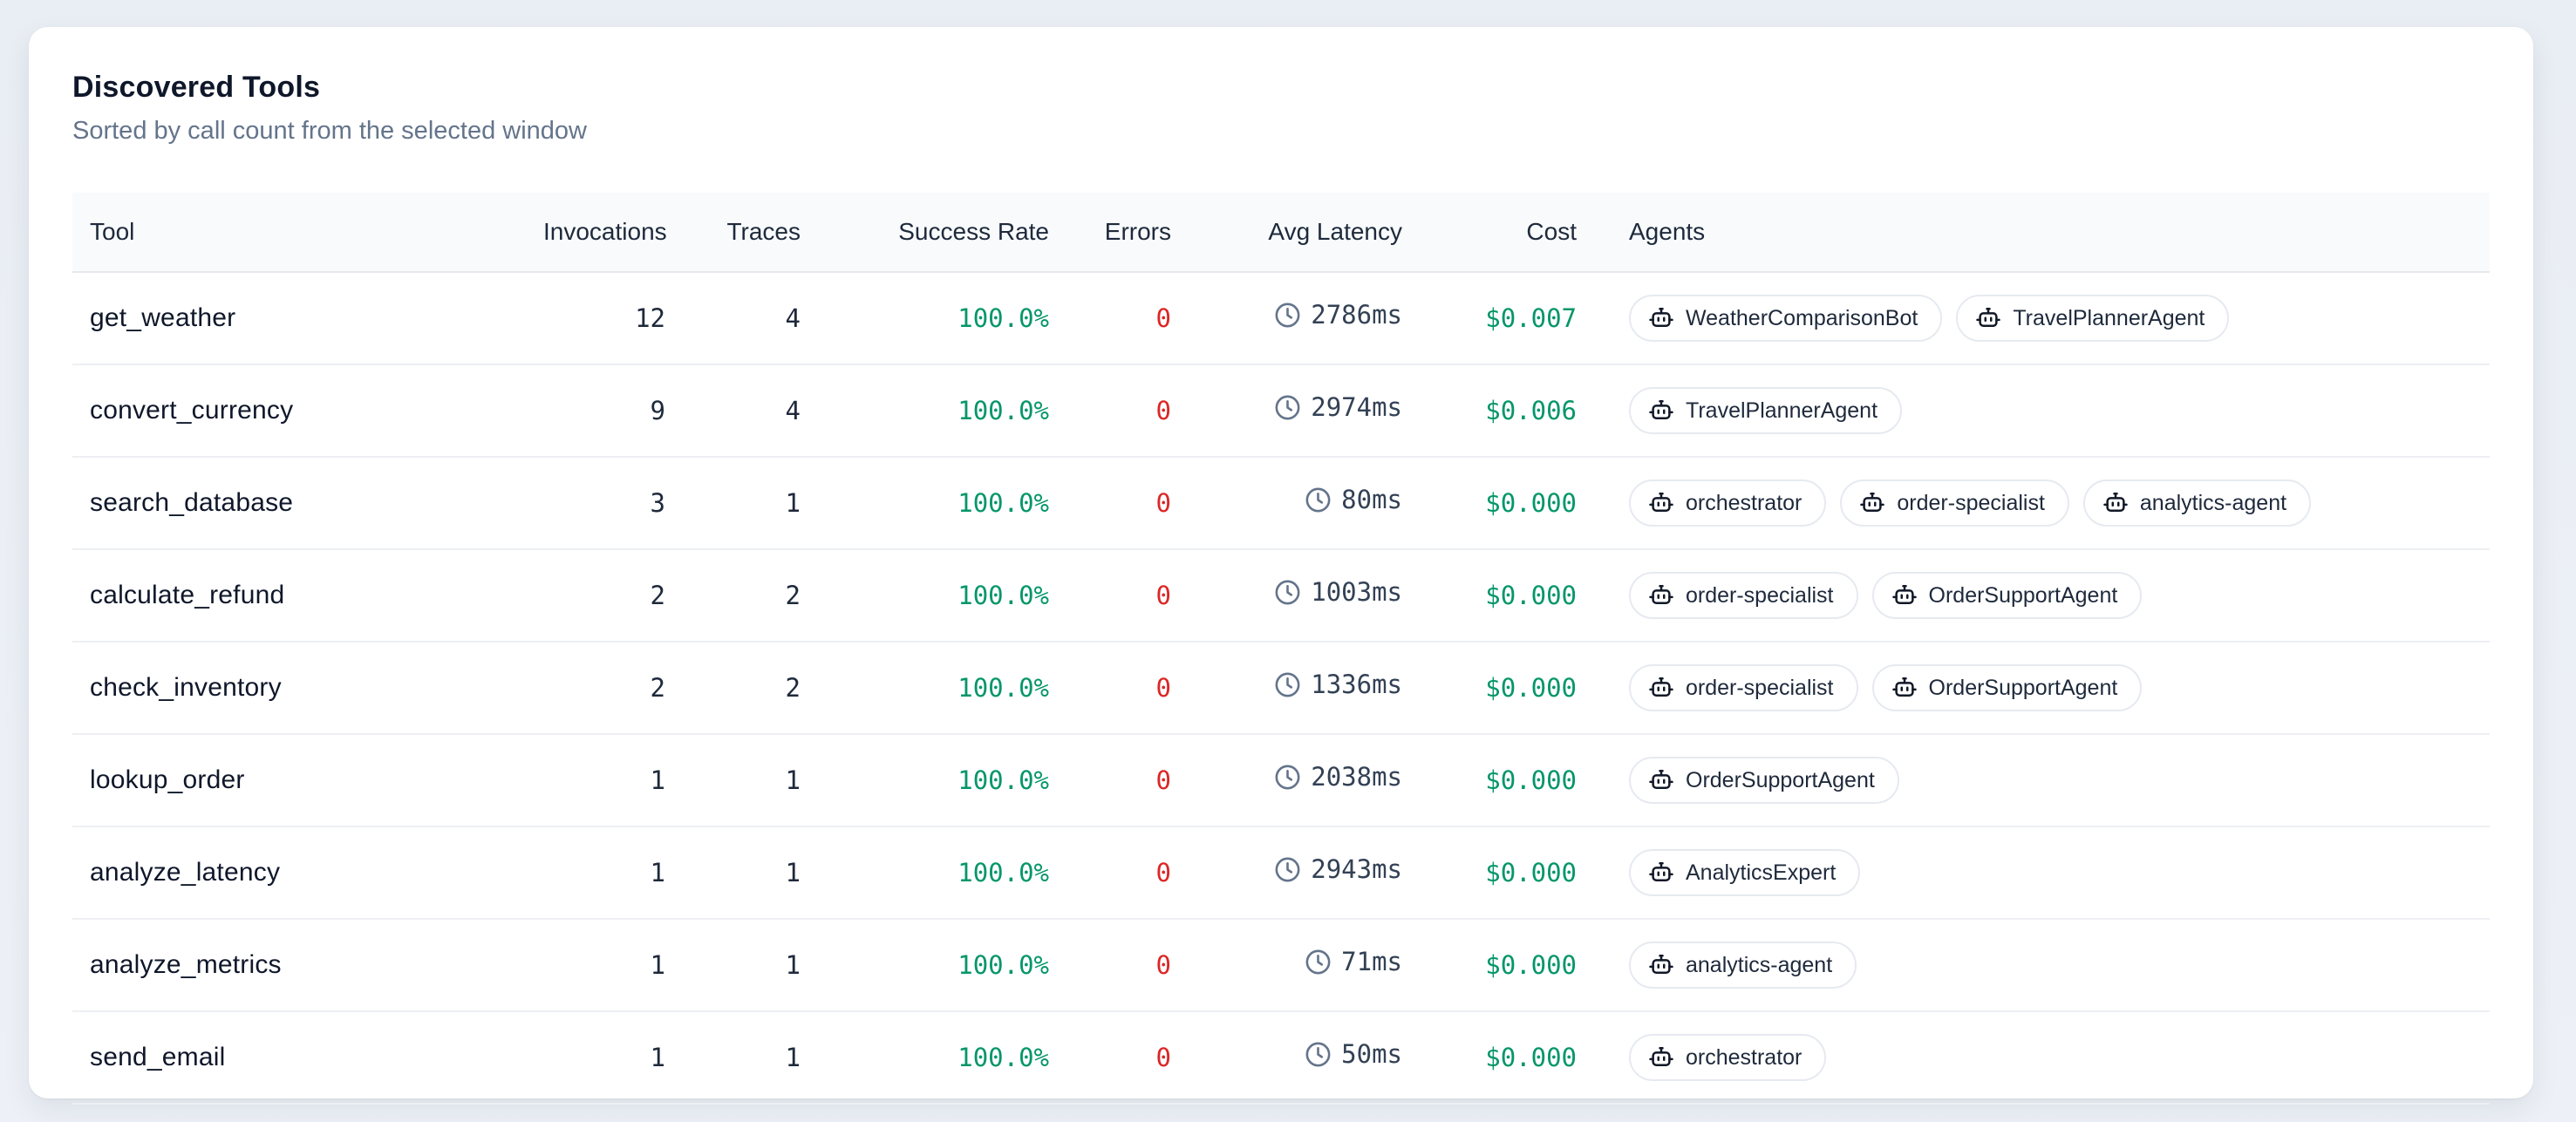 This screenshot has height=1122, width=2576. Describe the element at coordinates (1304, 1113) in the screenshot. I see `avg-latency-cell: 1998ms` at that location.